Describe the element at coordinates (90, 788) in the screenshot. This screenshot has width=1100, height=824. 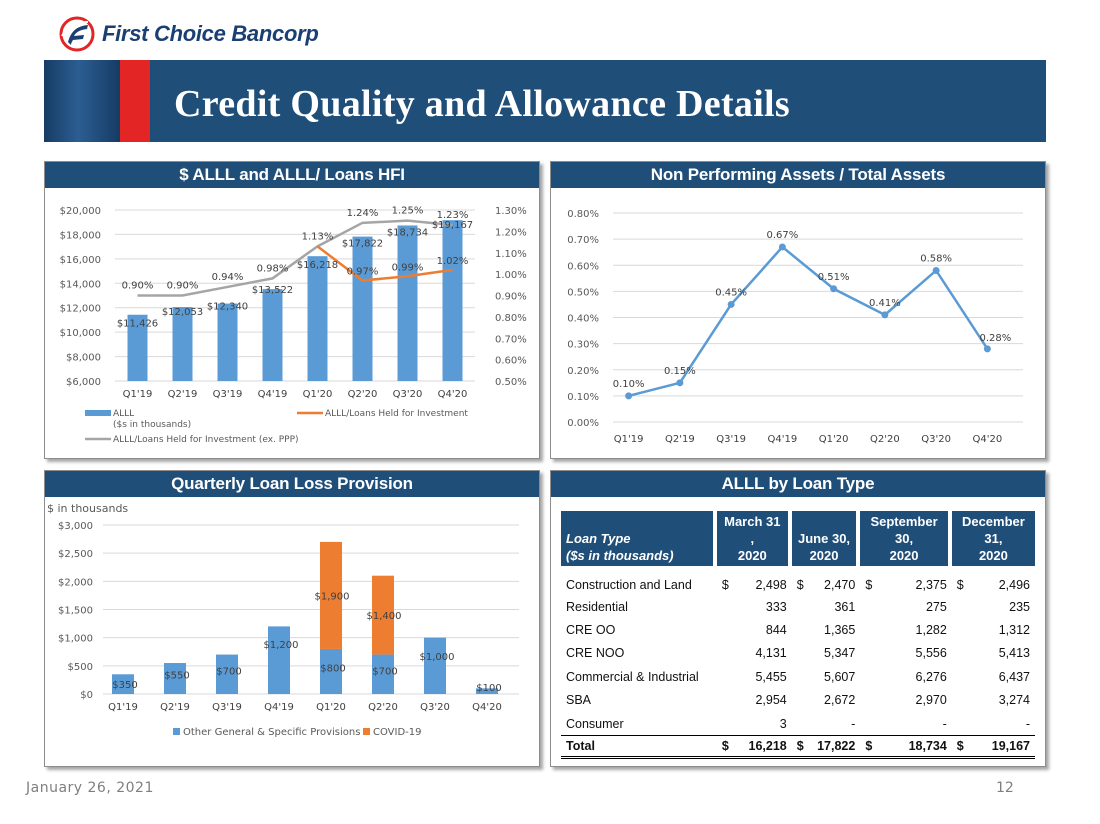
I see `footer-date: January 26, 2021` at that location.